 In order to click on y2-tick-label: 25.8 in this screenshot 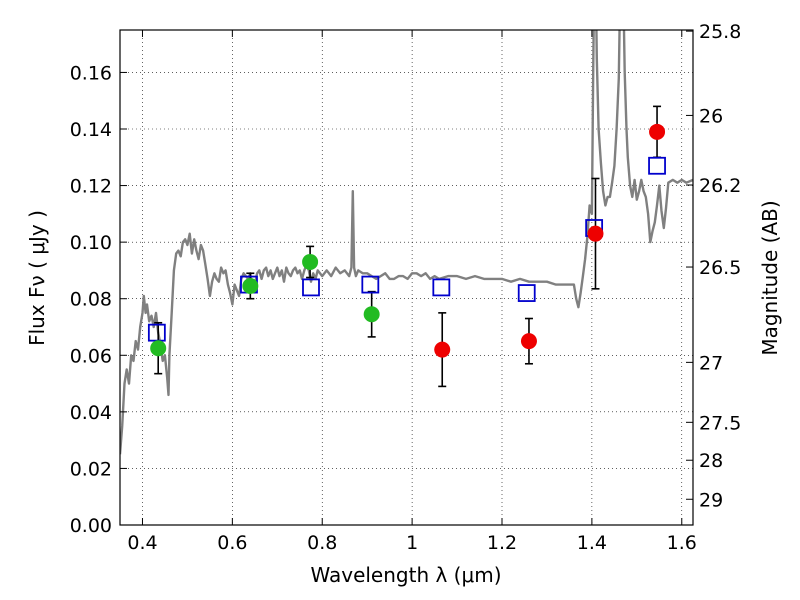, I will do `click(720, 32)`.